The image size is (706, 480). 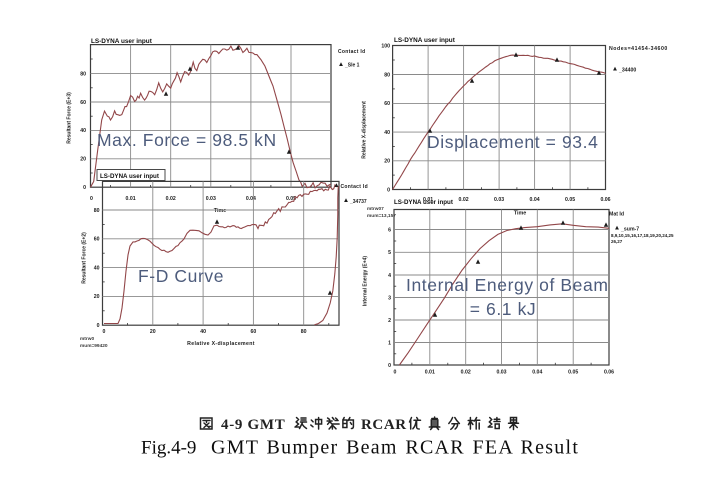 What do you see at coordinates (627, 71) in the screenshot?
I see `svg-text: _34400` at bounding box center [627, 71].